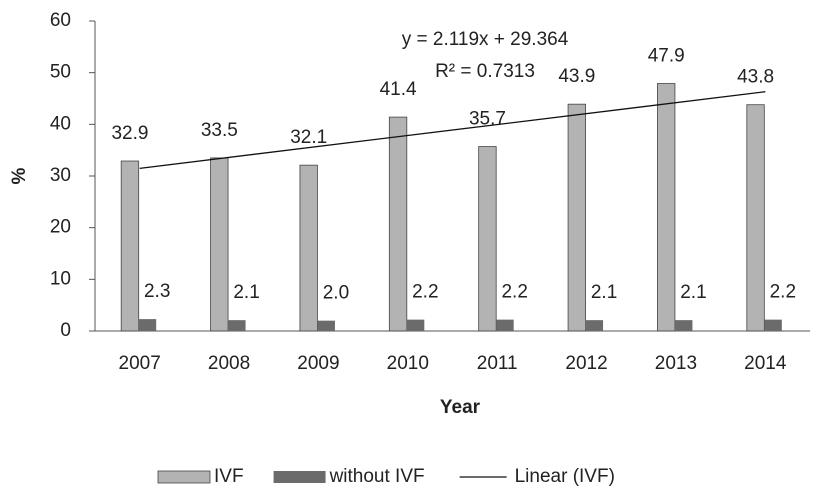  Describe the element at coordinates (65, 330) in the screenshot. I see `y-tick-label: 0` at that location.